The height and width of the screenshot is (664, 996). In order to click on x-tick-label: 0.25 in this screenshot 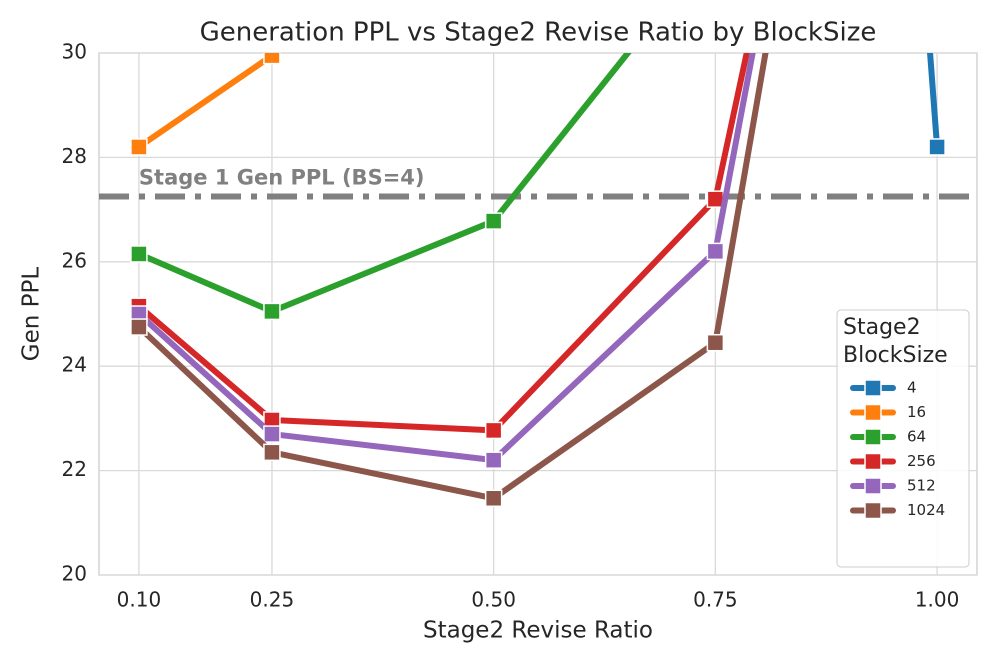, I will do `click(272, 600)`.